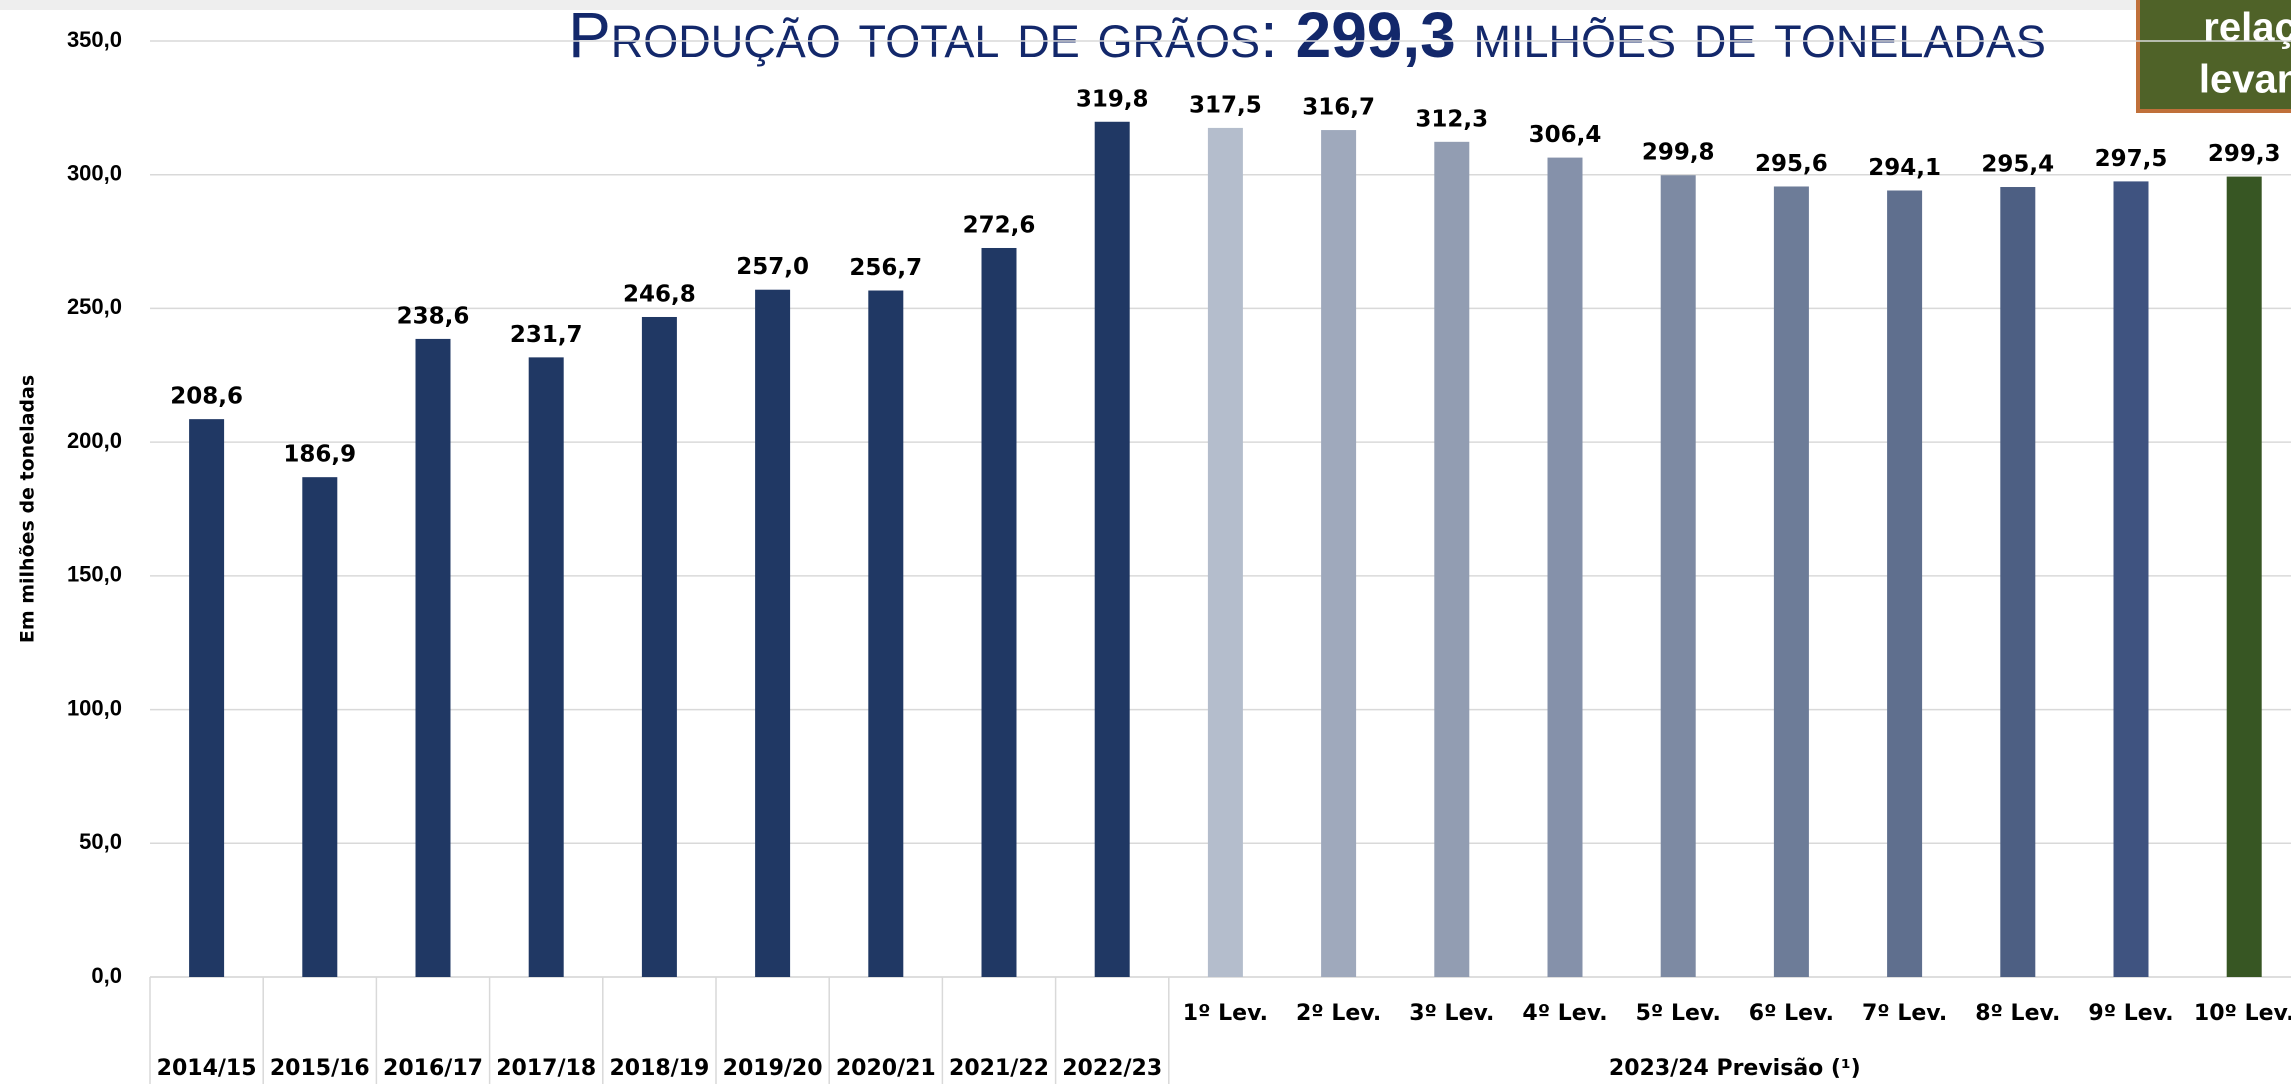 Image resolution: width=2291 pixels, height=1084 pixels. Describe the element at coordinates (885, 268) in the screenshot. I see `value-label: 256,7` at that location.